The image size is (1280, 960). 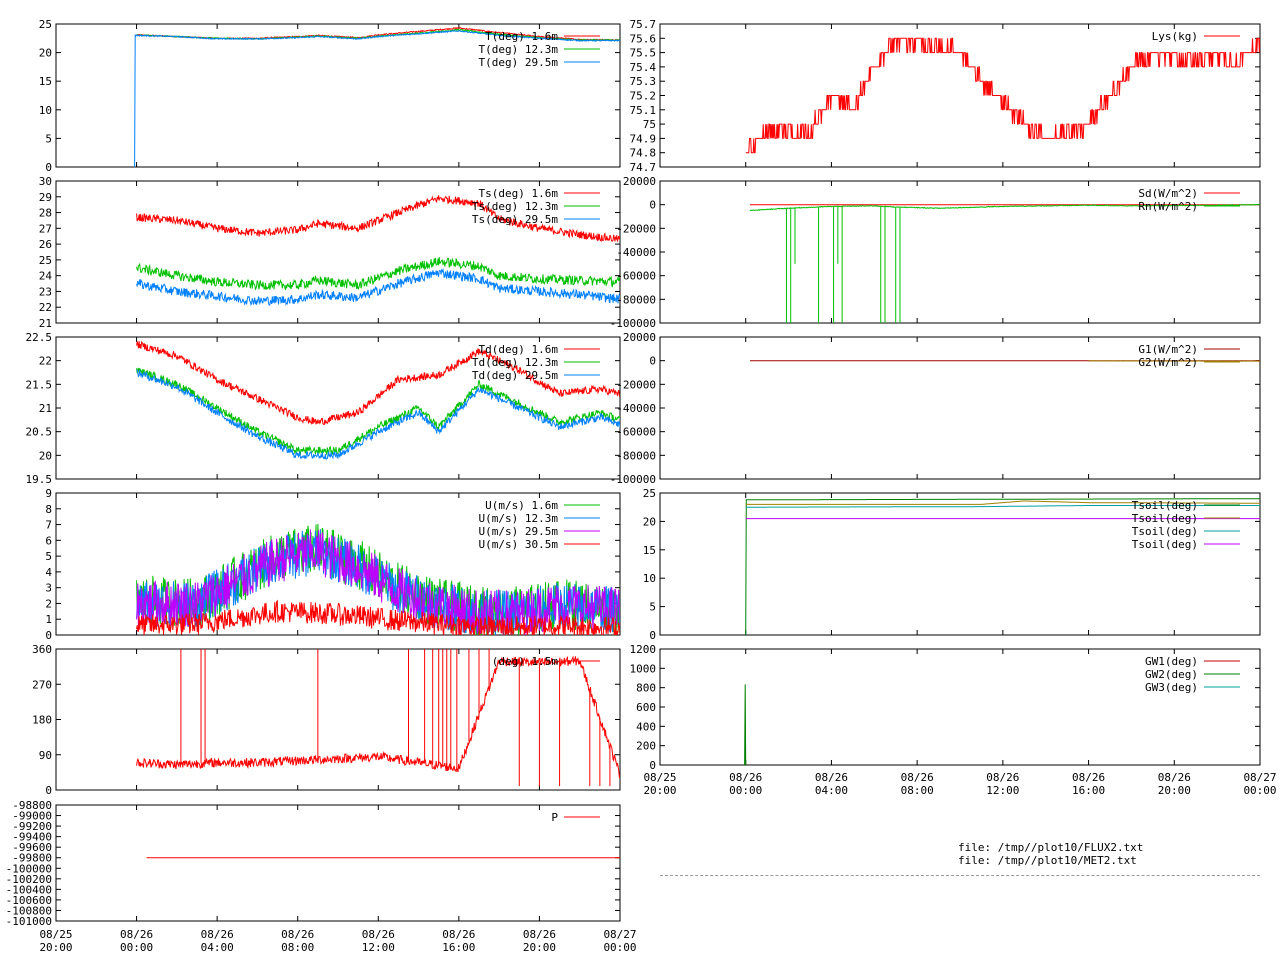 I want to click on legend-entry: P, so click(x=554, y=817).